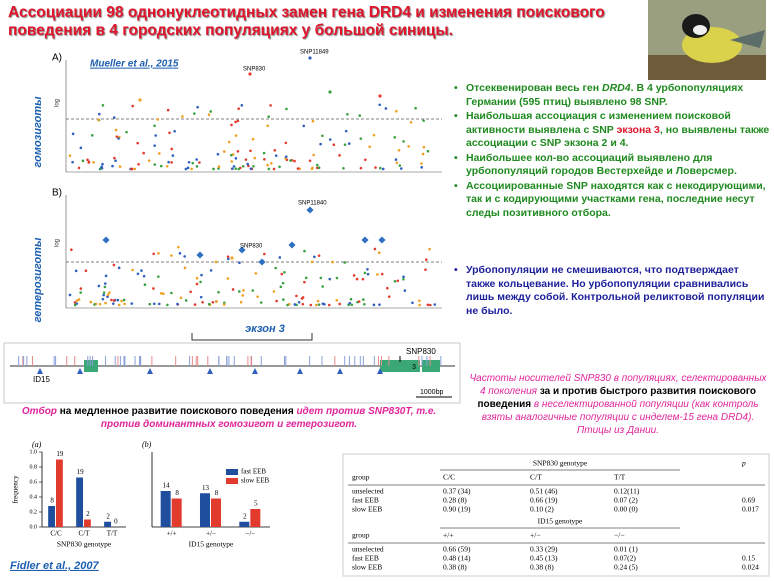 The width and height of the screenshot is (774, 581). Describe the element at coordinates (57, 58) in the screenshot. I see `panel-label: A)` at that location.